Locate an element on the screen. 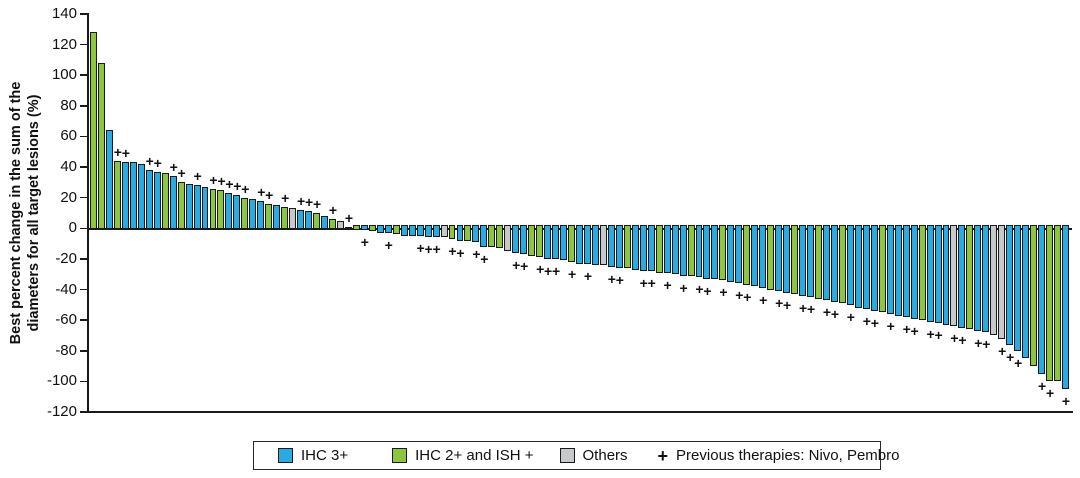 The image size is (1080, 478). legend-item-previous-therapies: + Previous therapies: Nivo, Pembro is located at coordinates (779, 456).